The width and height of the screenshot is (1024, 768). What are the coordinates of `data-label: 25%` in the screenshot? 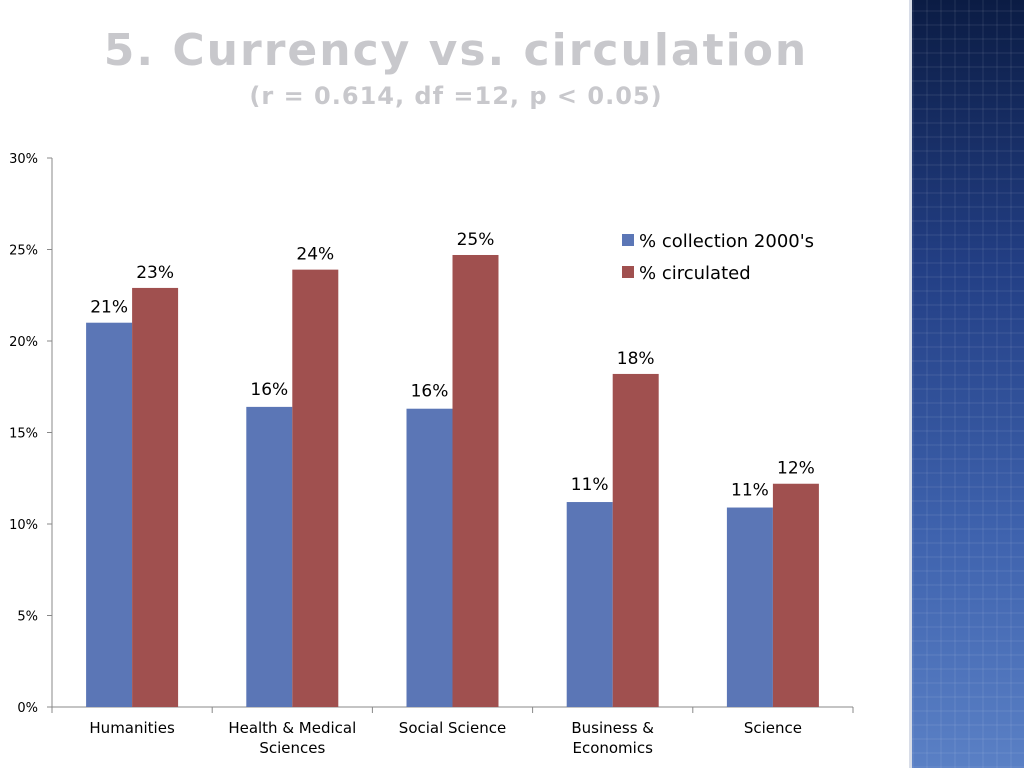 It's located at (476, 240).